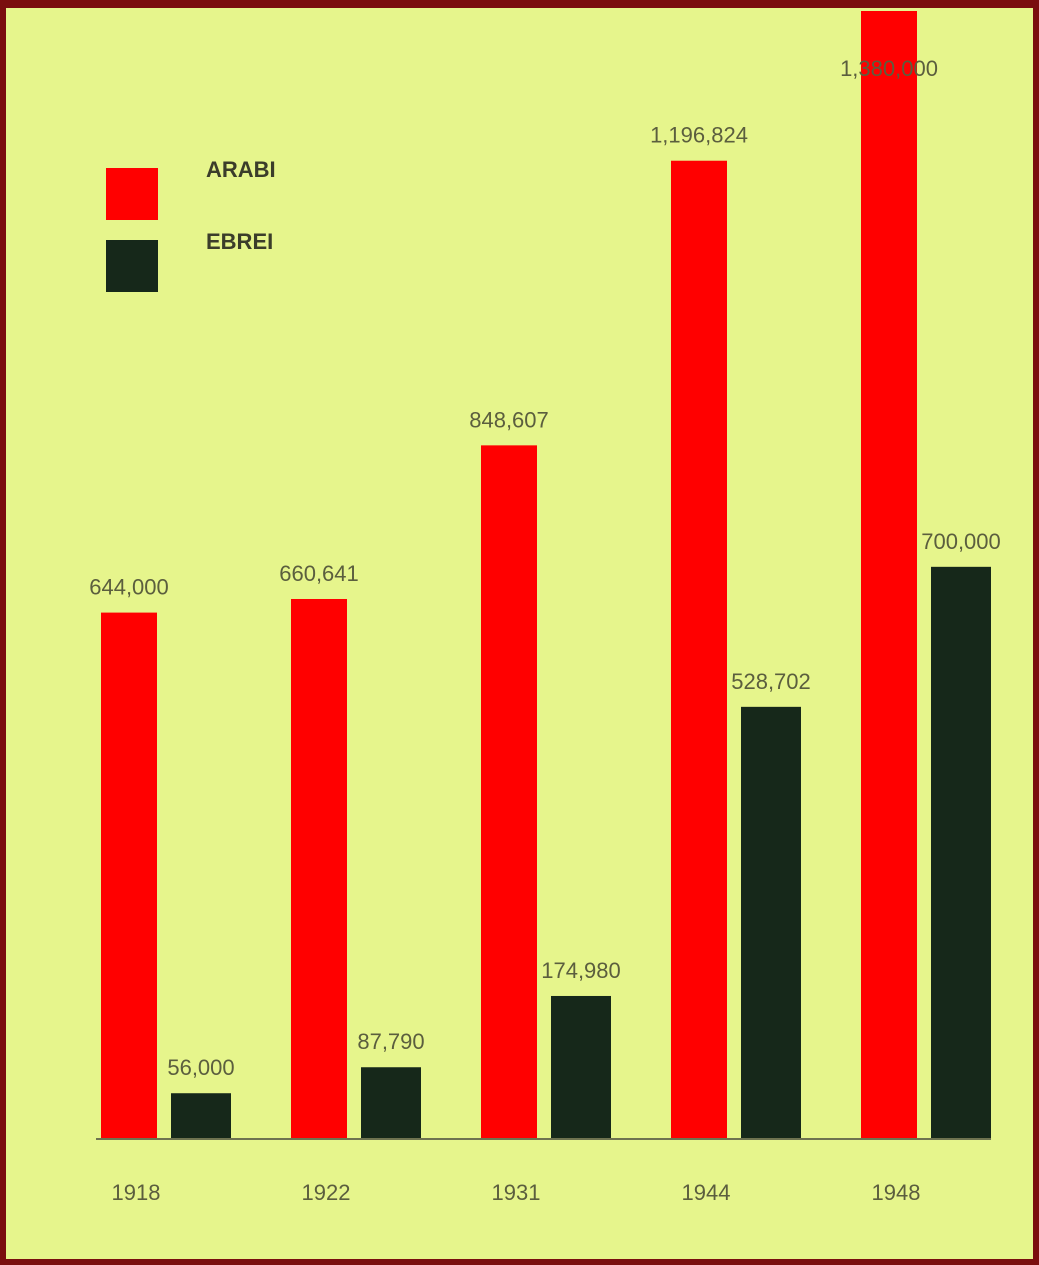 This screenshot has width=1039, height=1265. Describe the element at coordinates (132, 194) in the screenshot. I see `legend-swatch-arabi` at that location.